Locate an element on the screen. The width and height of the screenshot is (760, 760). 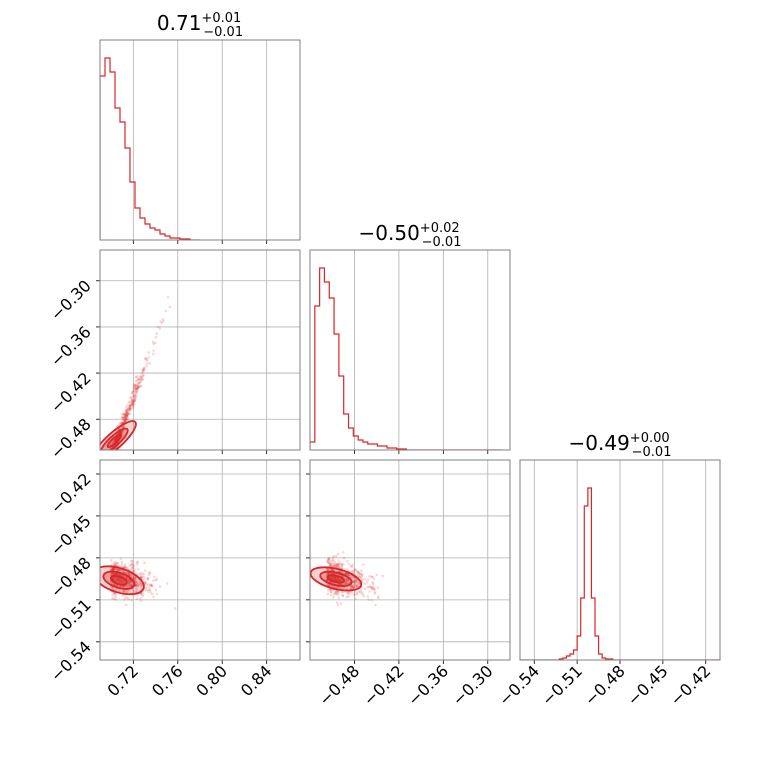
scatter_2_1-frame is located at coordinates (200, 350).